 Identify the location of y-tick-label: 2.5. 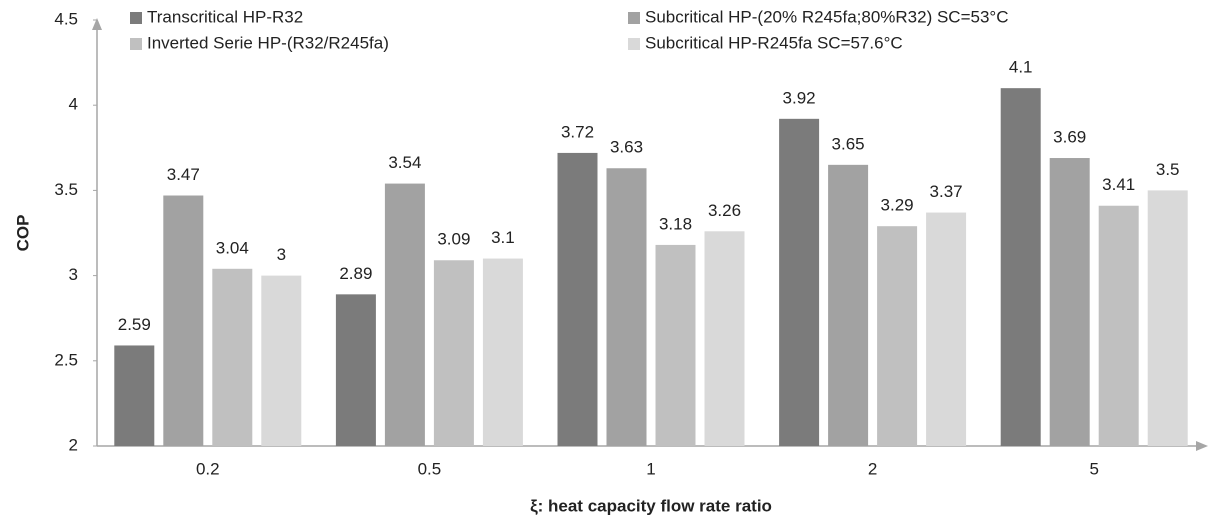
(66, 359).